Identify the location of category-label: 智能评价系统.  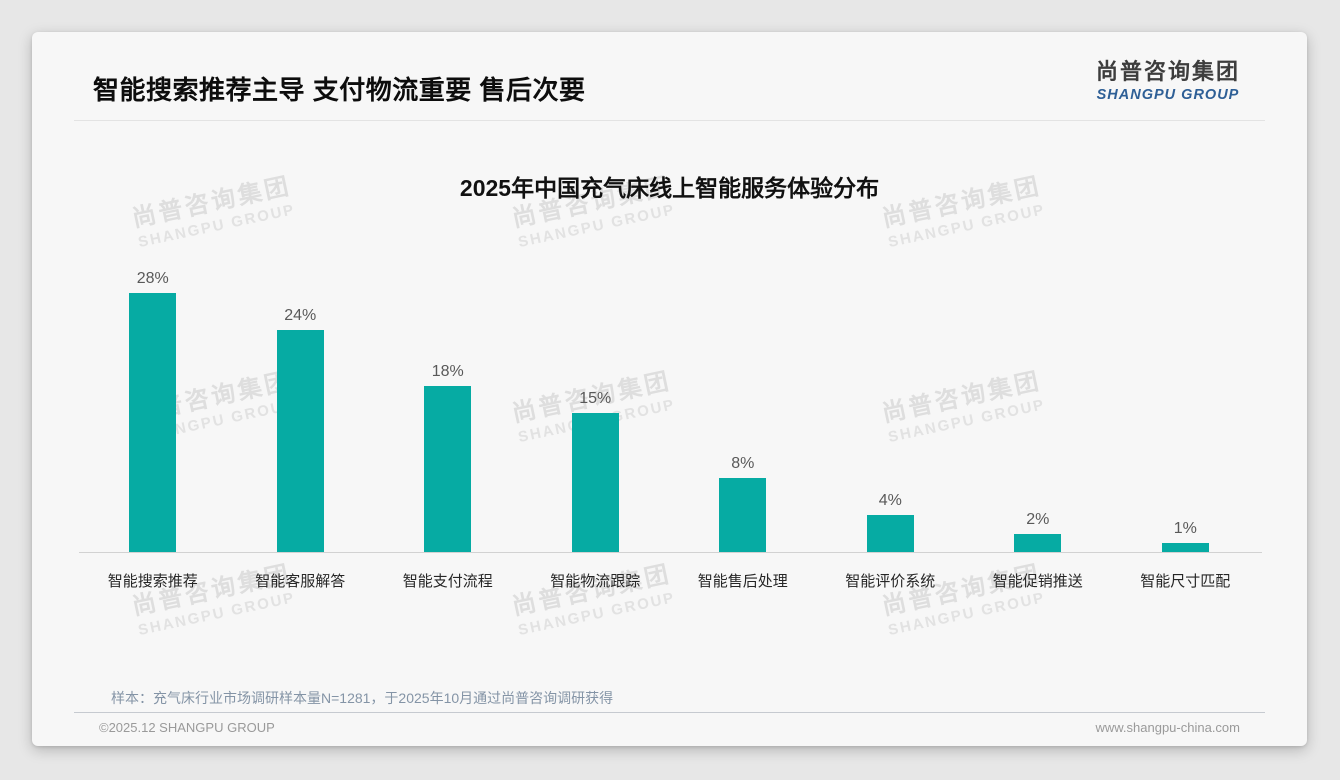
(890, 581).